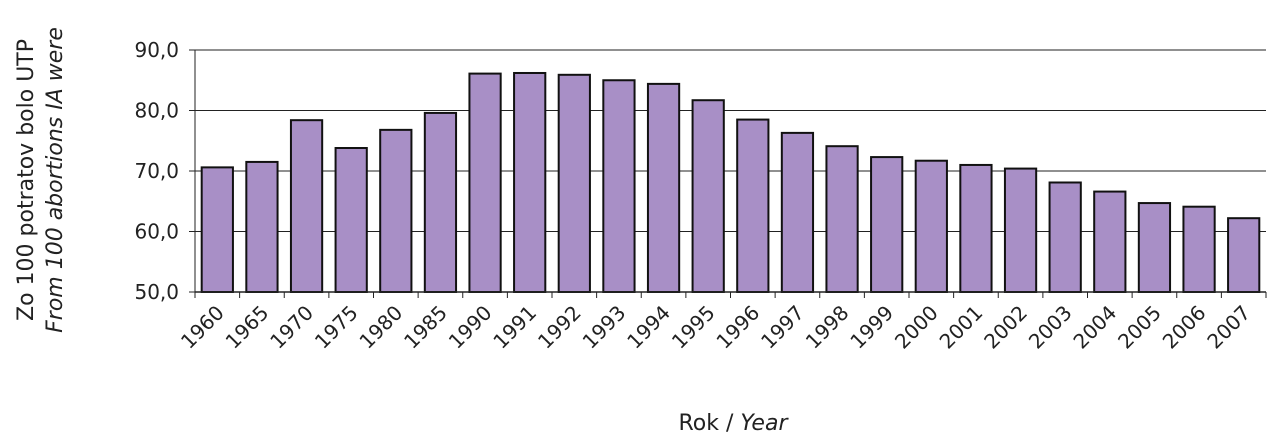 This screenshot has width=1271, height=434. Describe the element at coordinates (737, 327) in the screenshot. I see `x-tick-label: 1996` at that location.